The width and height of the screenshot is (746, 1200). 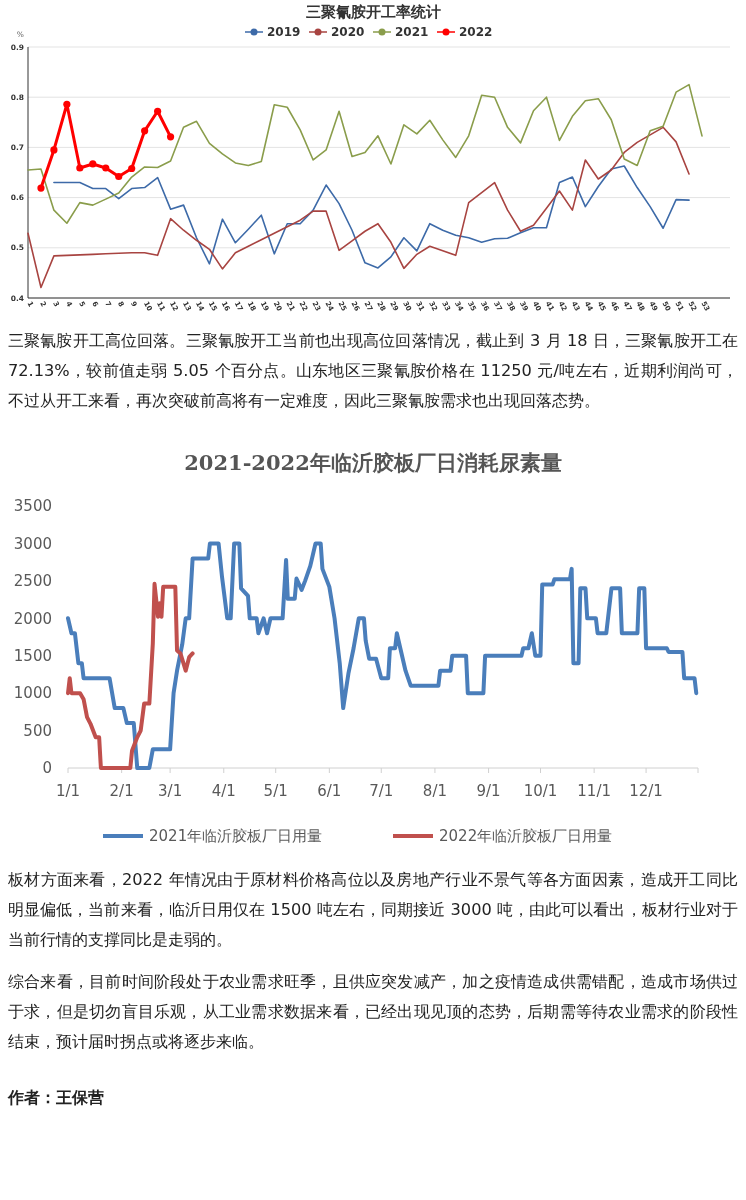 I want to click on legend-label: 2021, so click(x=412, y=32).